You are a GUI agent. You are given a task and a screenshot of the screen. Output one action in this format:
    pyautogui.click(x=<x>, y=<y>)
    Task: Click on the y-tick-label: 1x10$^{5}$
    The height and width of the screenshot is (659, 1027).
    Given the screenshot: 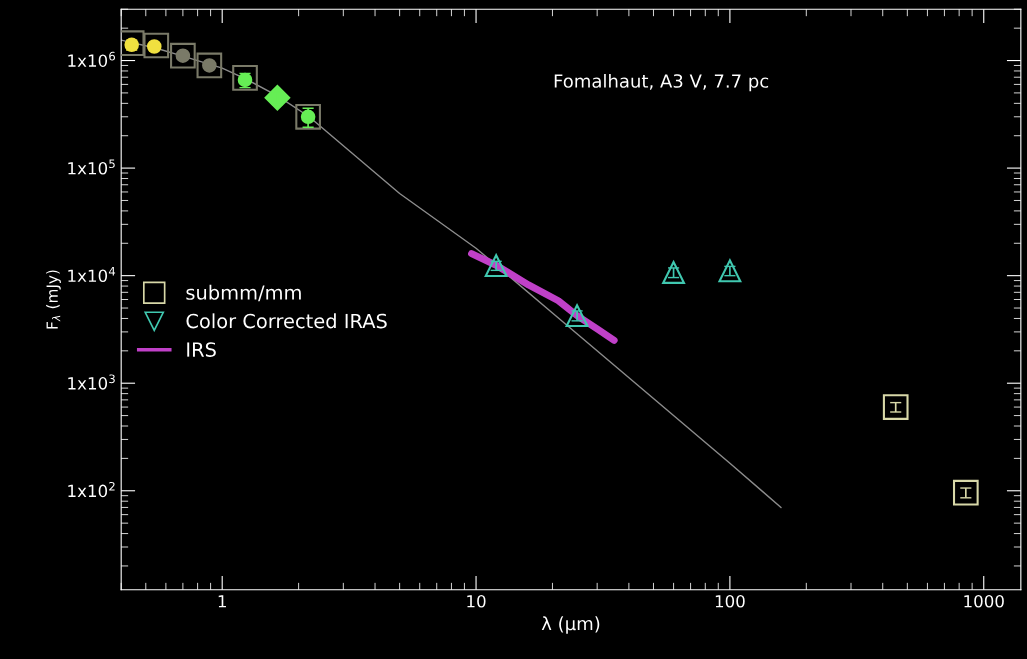 What is the action you would take?
    pyautogui.click(x=91, y=167)
    